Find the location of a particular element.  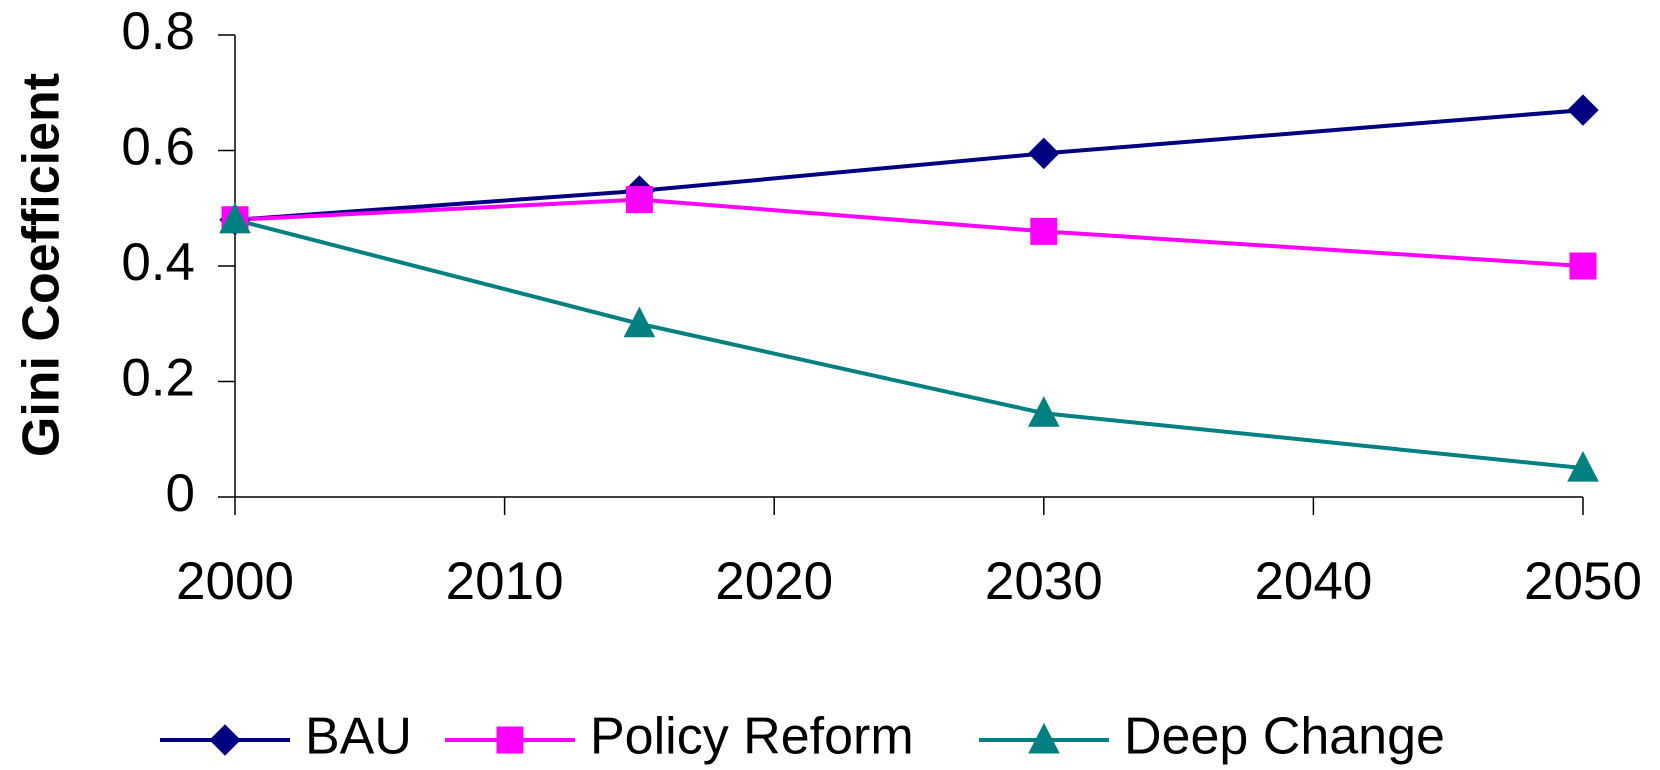

legend-label: BAU is located at coordinates (358, 737).